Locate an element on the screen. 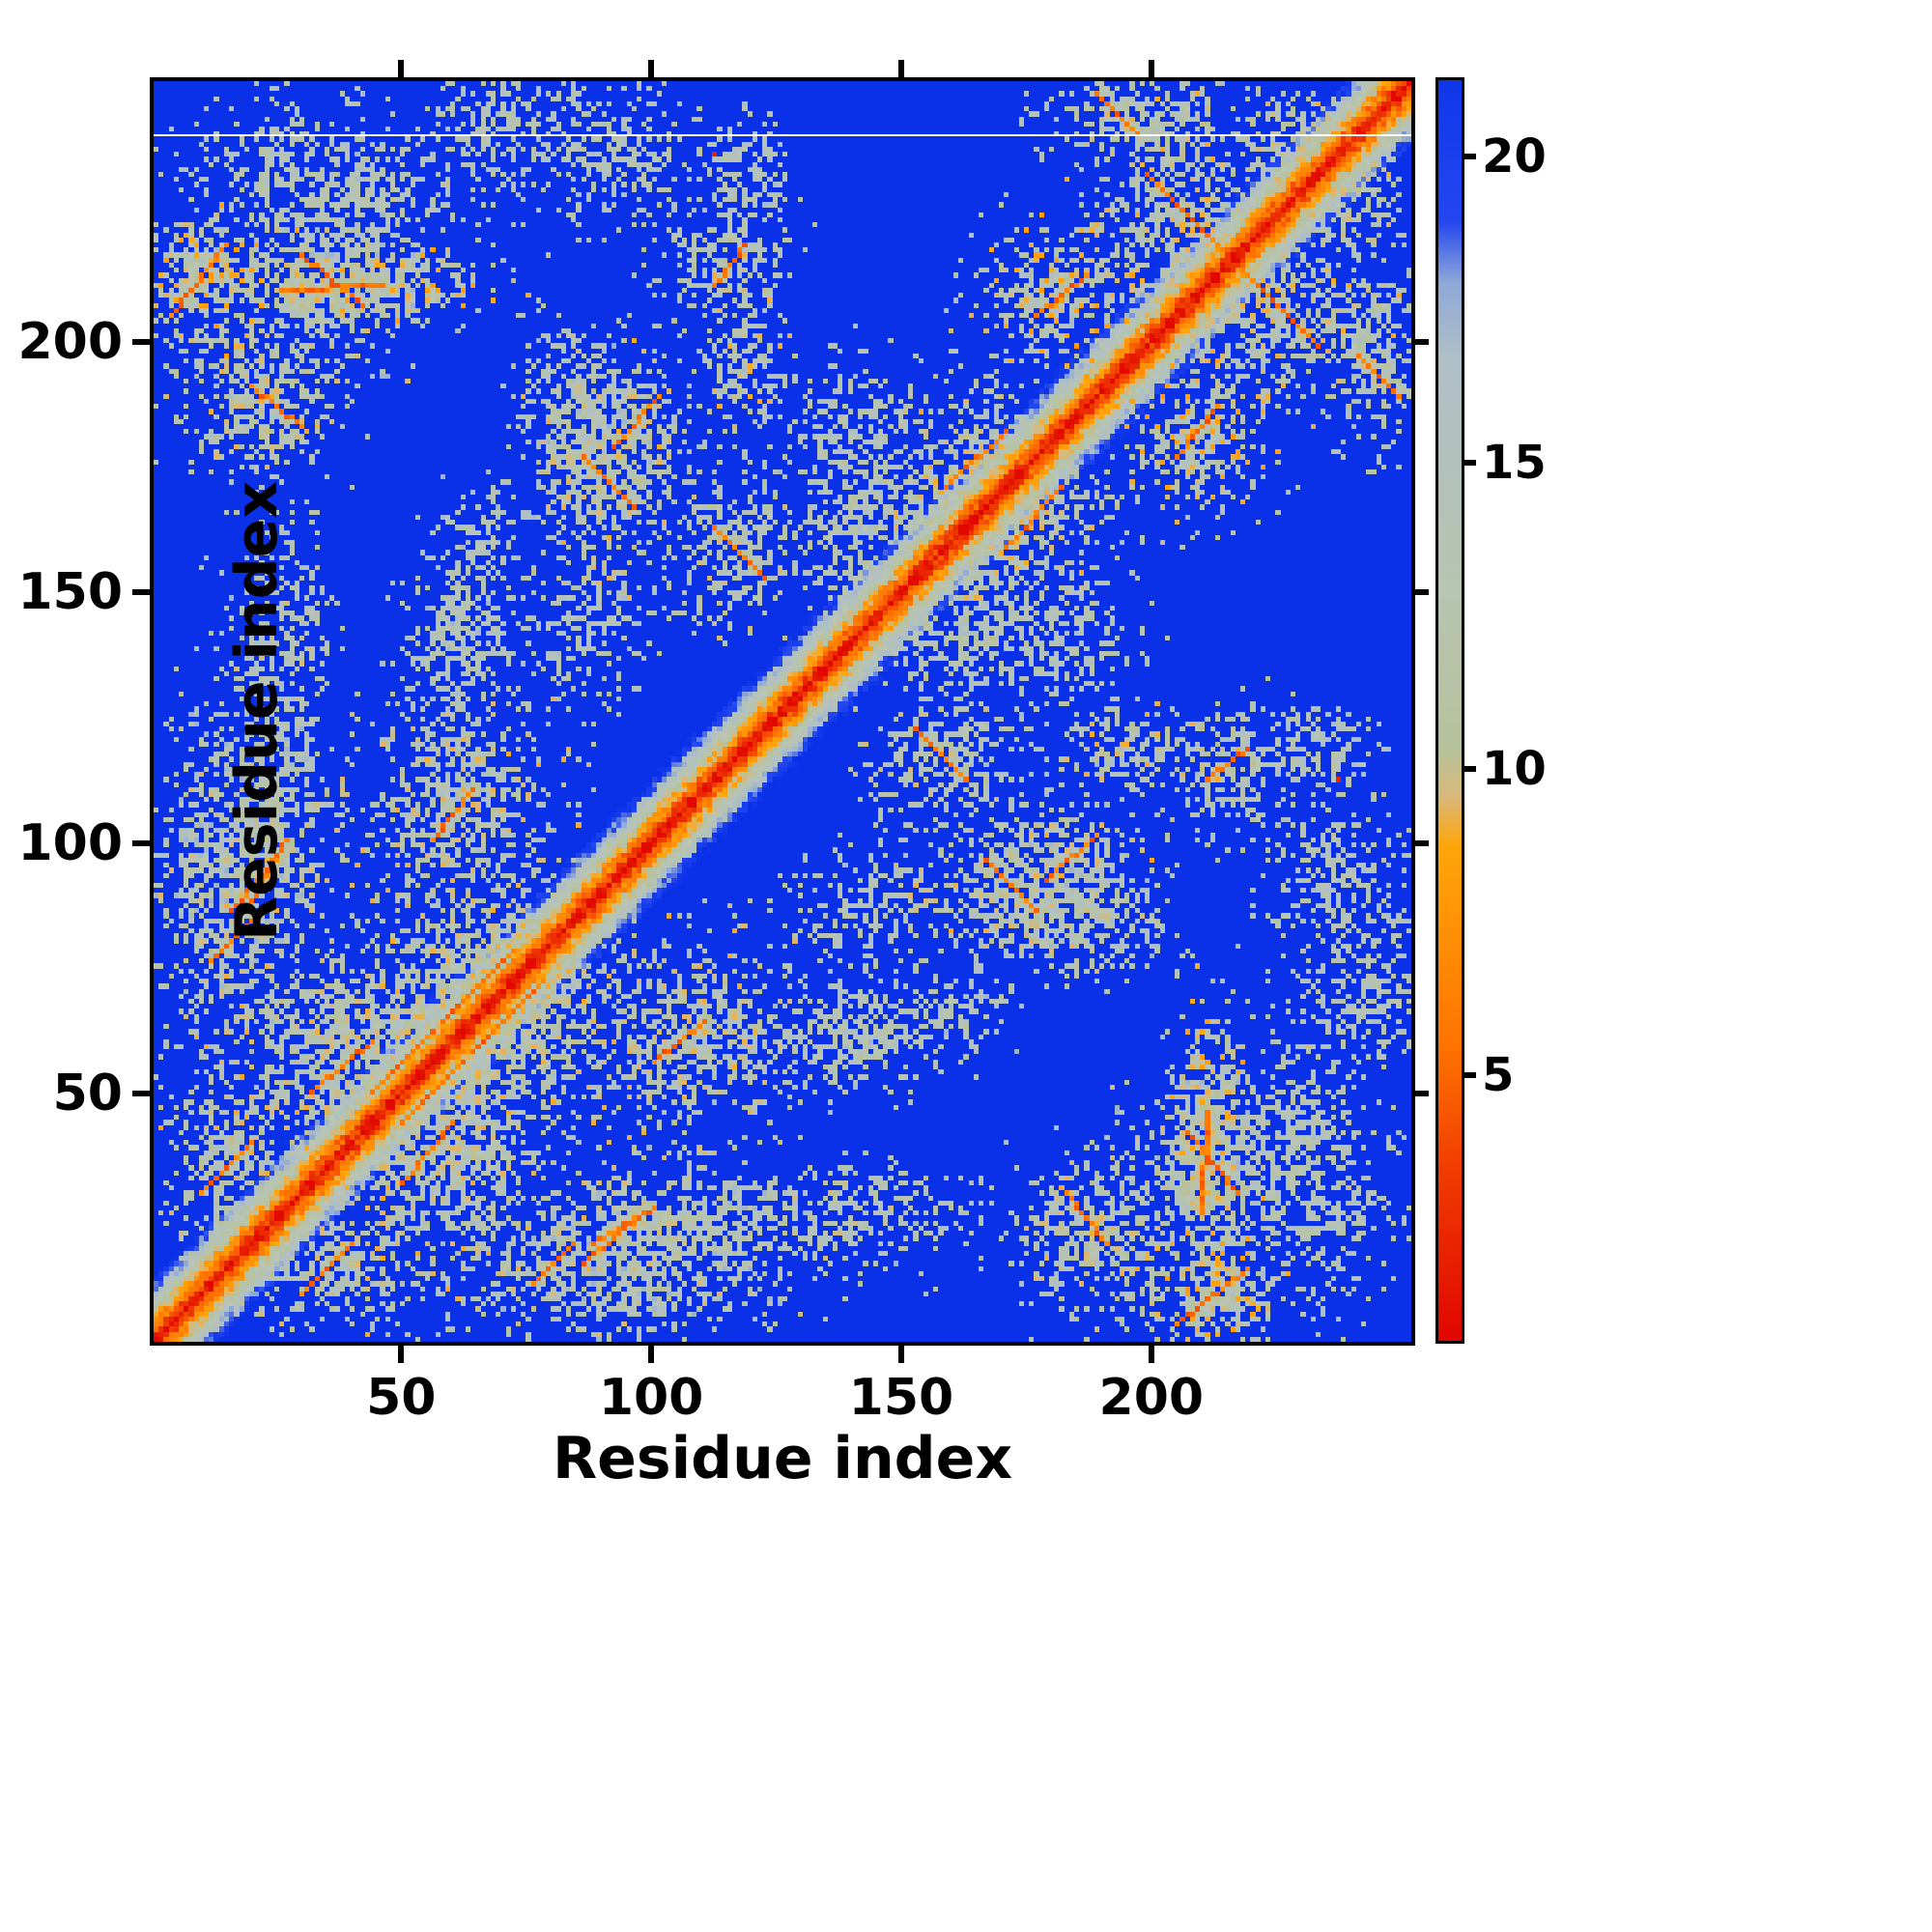 This screenshot has width=1932, height=1932. y-axis-label: Residue index is located at coordinates (257, 711).